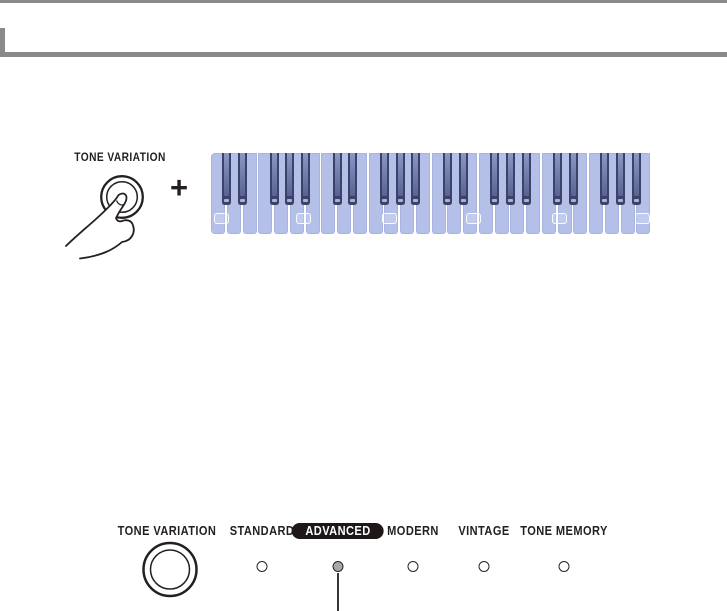 This screenshot has width=727, height=611. What do you see at coordinates (363, 54) in the screenshot?
I see `section-divider-rule` at bounding box center [363, 54].